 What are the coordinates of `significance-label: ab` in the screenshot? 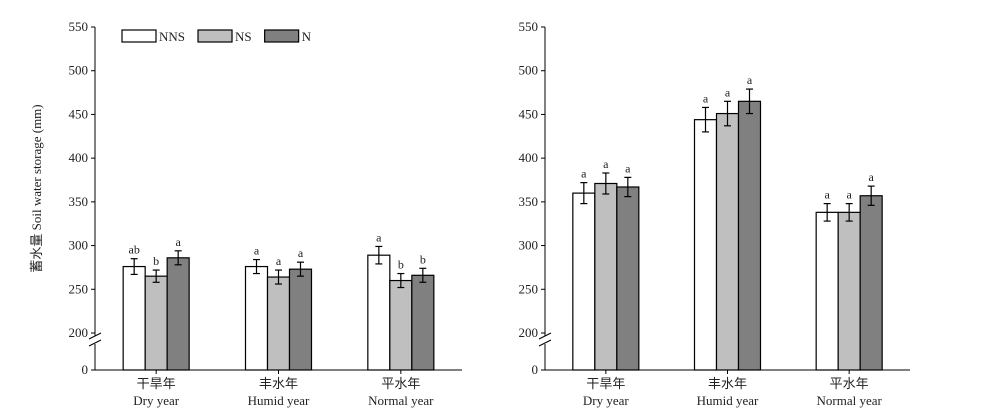 It's located at (134, 250).